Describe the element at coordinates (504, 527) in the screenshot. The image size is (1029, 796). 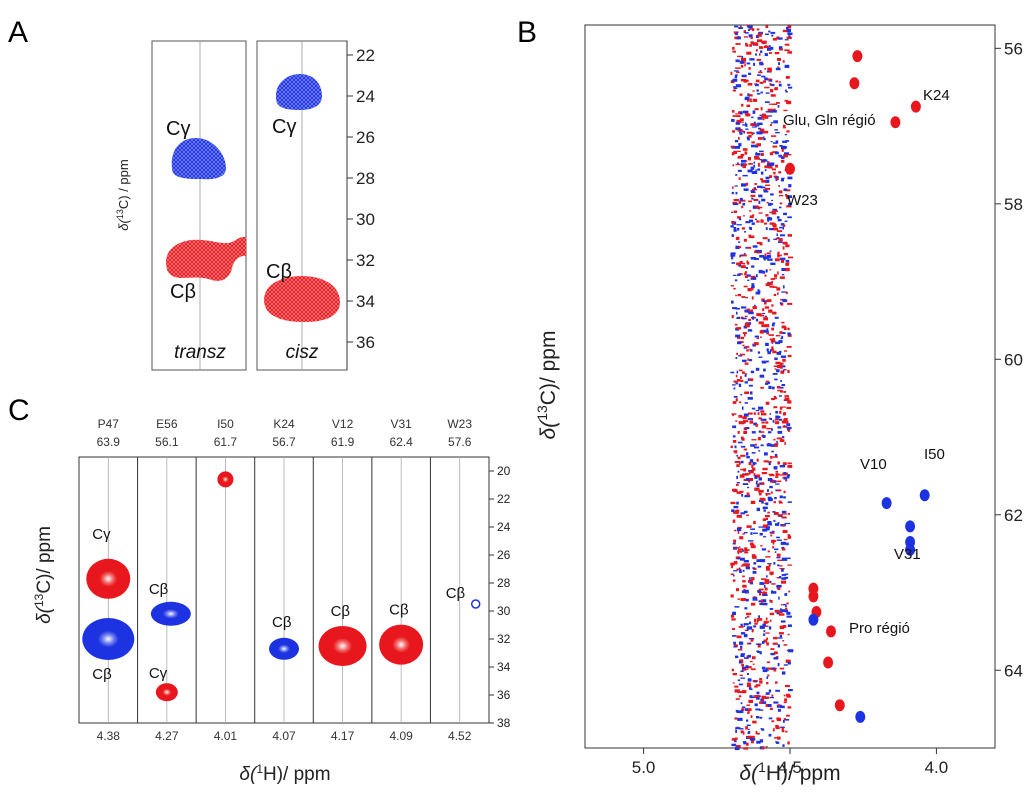
I see `panel-c-ytick-label: 24` at that location.